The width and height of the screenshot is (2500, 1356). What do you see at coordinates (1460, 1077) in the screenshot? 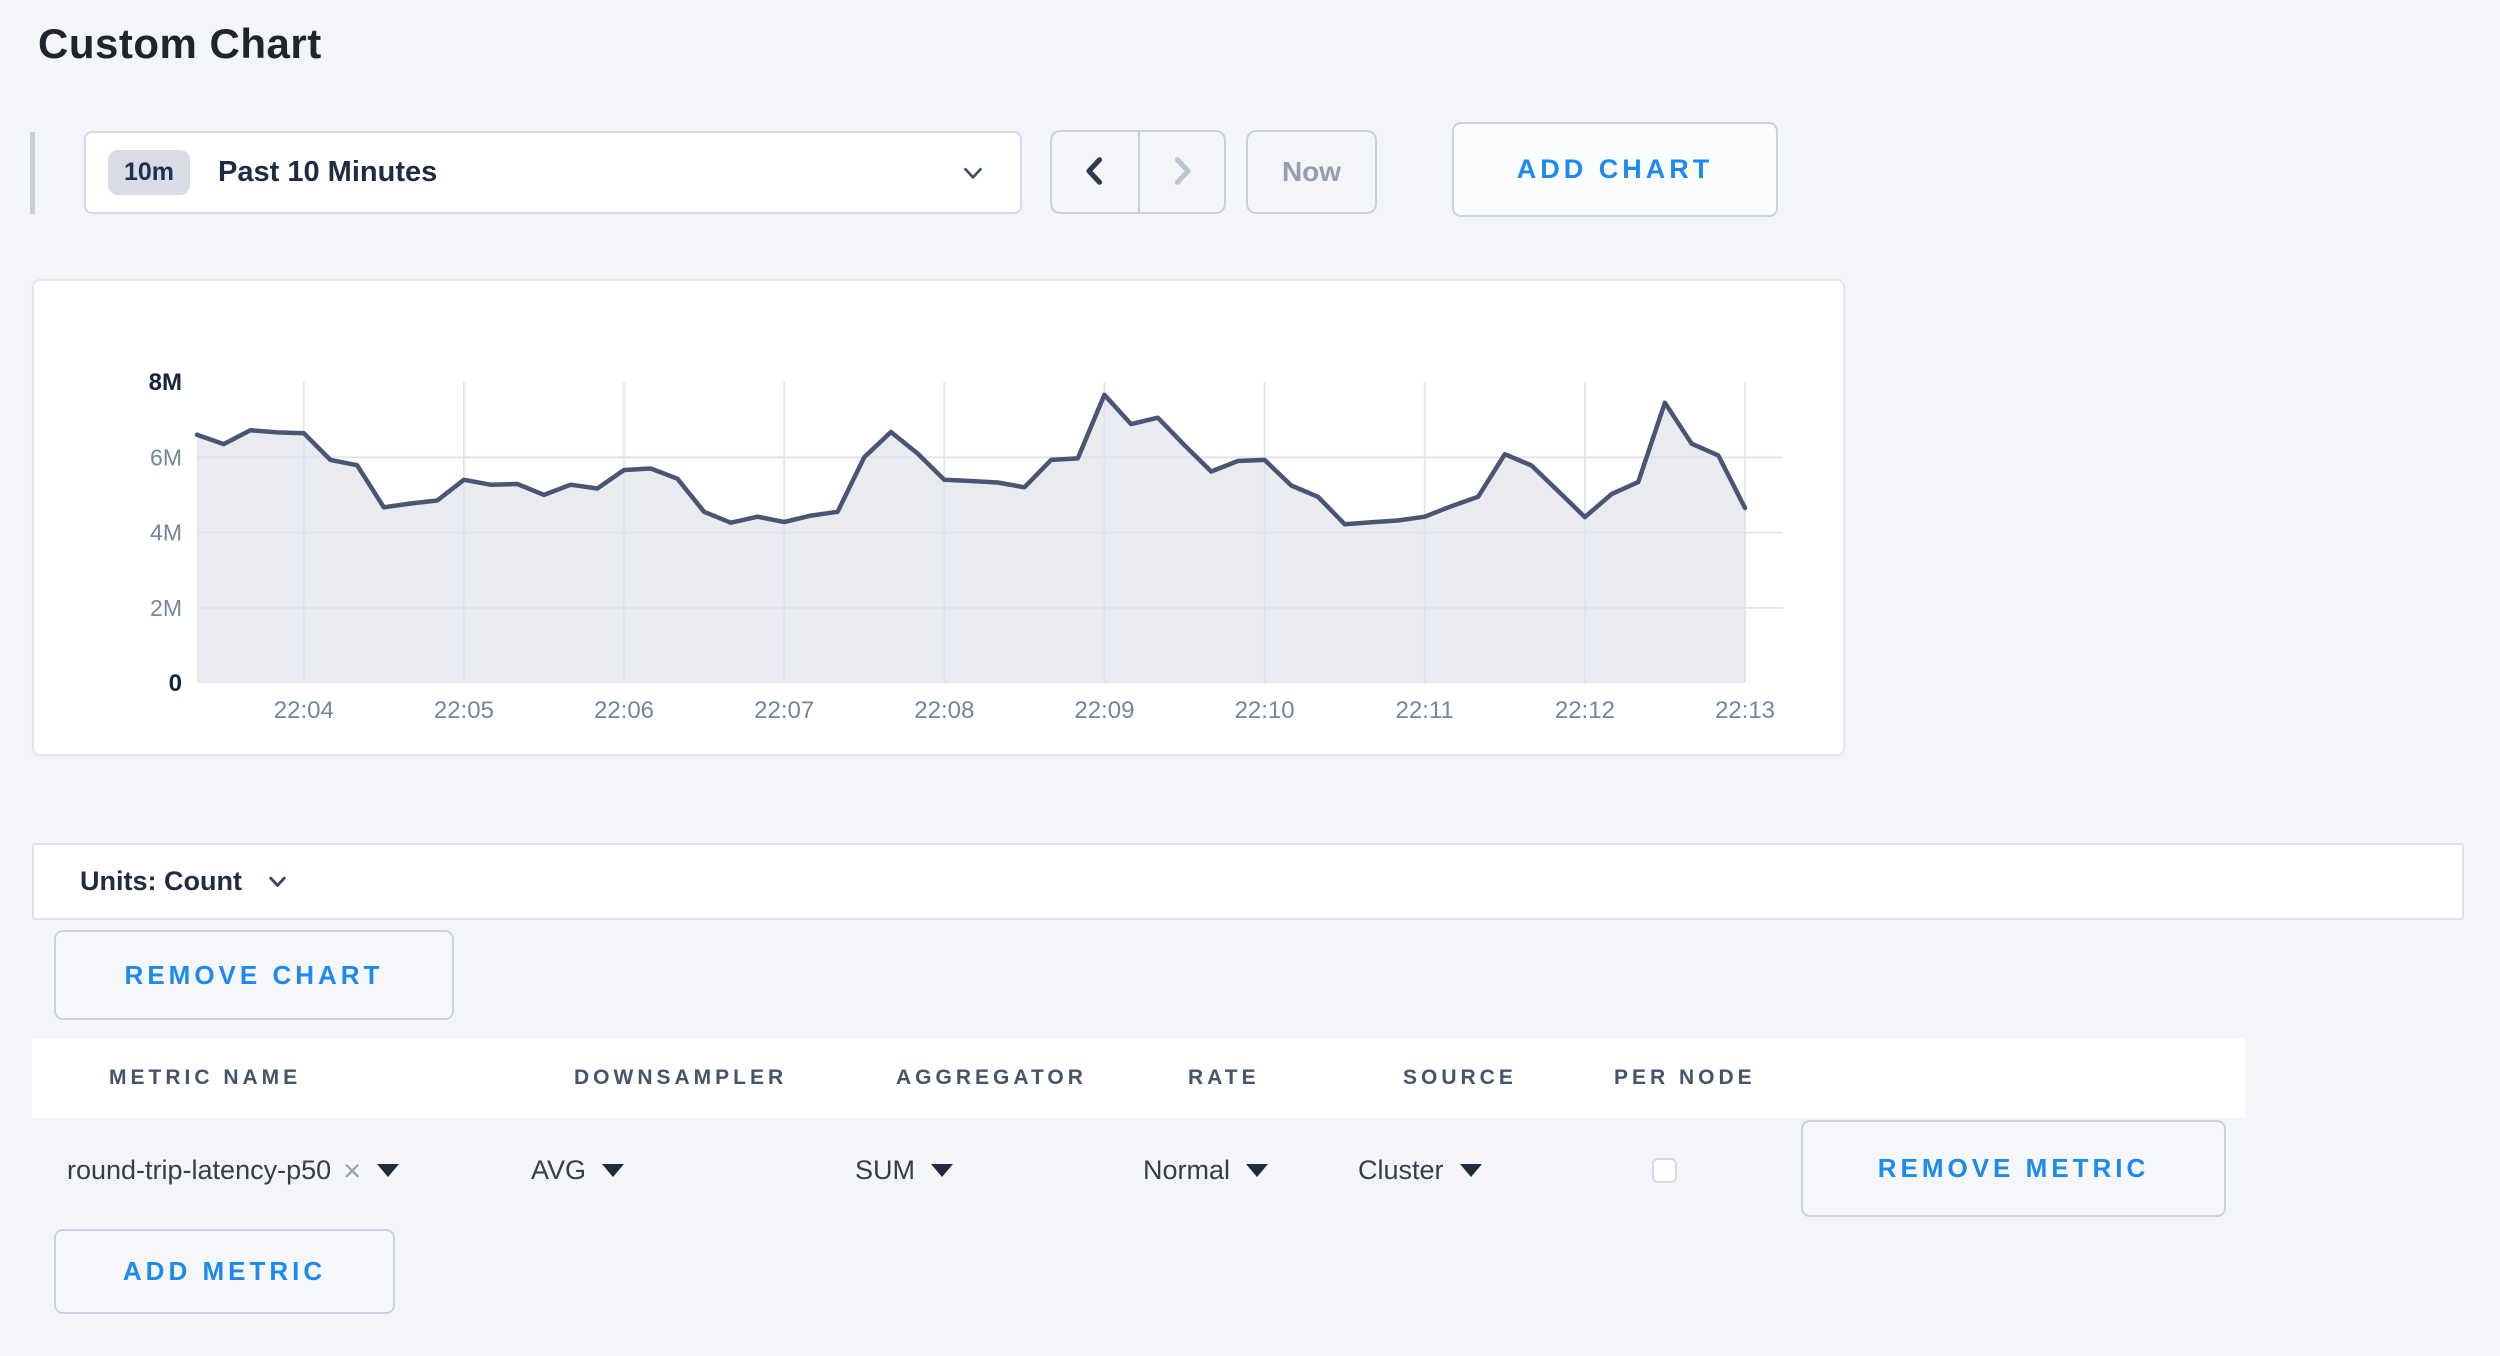
I see `header-source: SOURCE` at bounding box center [1460, 1077].